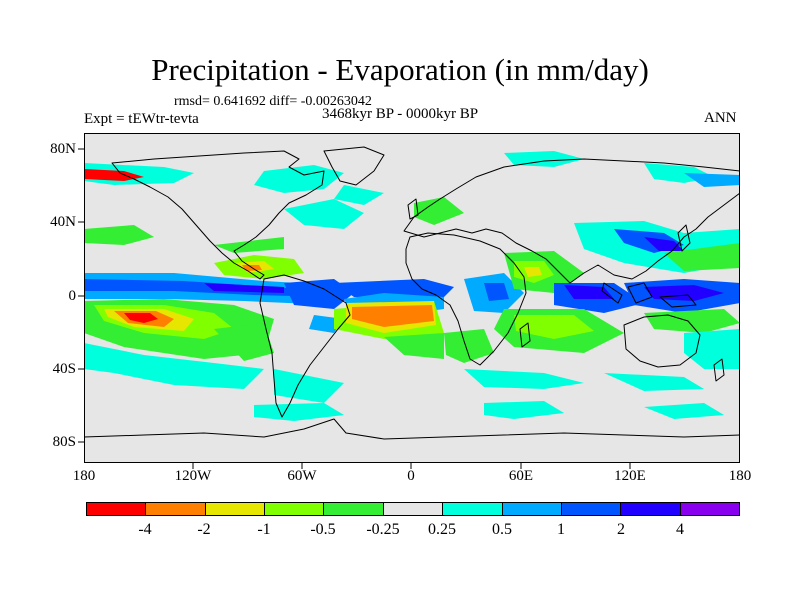 This screenshot has width=800, height=600. I want to click on lon-label-180w: 180, so click(84, 476).